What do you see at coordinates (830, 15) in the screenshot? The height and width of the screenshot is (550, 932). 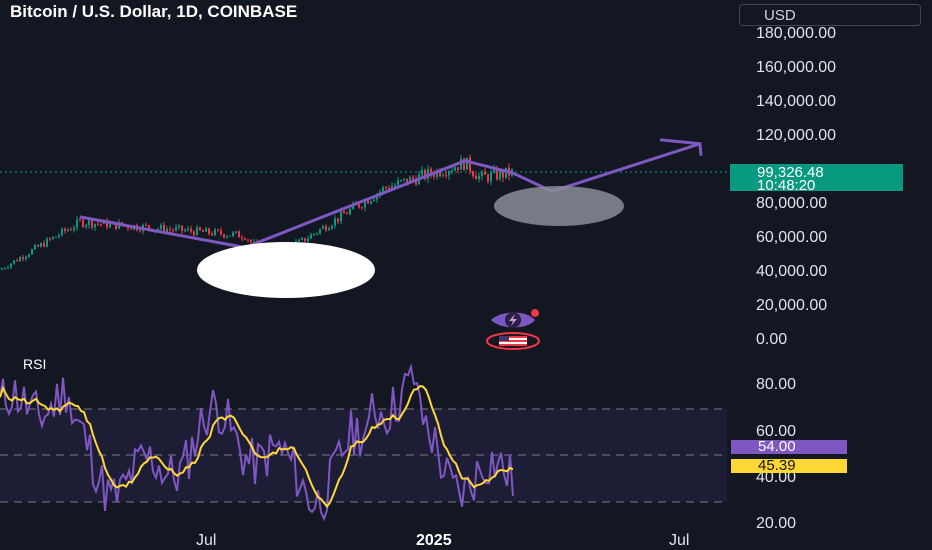 I see `currency-selector: USD` at bounding box center [830, 15].